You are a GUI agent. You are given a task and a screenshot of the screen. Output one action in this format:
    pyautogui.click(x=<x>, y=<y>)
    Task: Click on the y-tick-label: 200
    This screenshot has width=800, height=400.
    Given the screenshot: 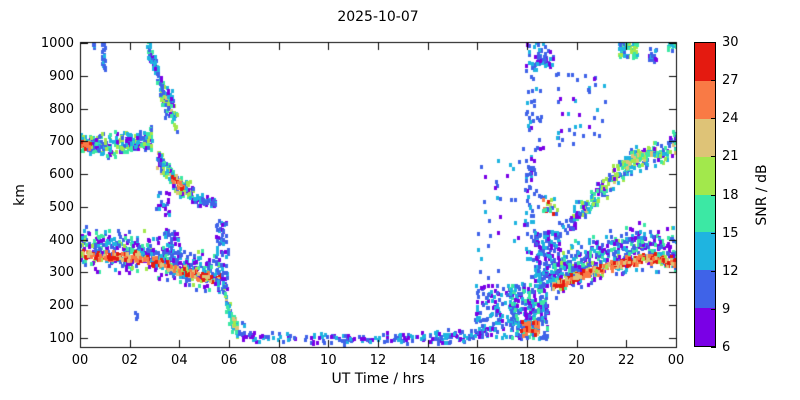 What is the action you would take?
    pyautogui.click(x=61, y=306)
    